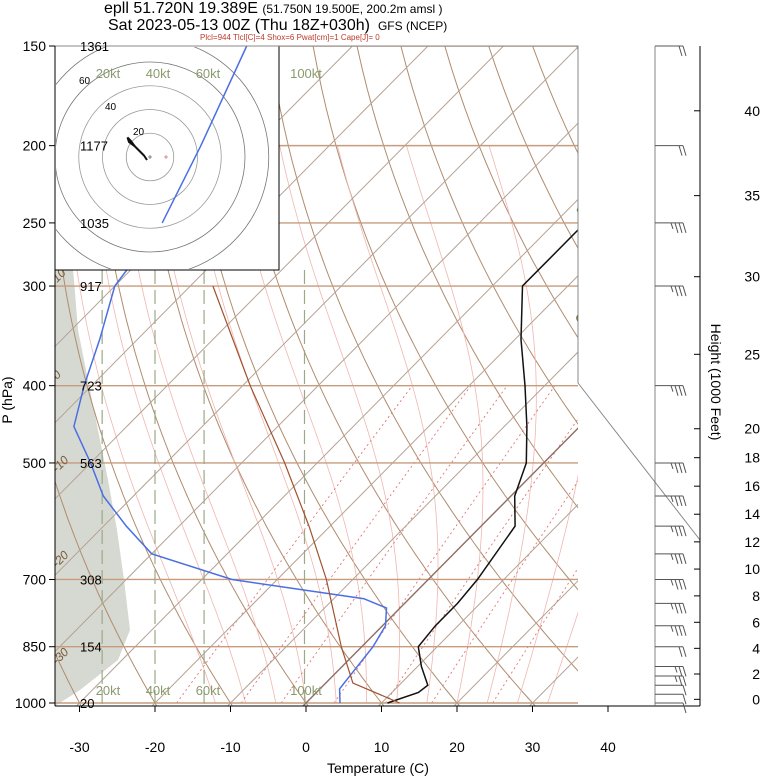 This screenshot has height=778, width=768. I want to click on height-tick-label: 4, so click(756, 648).